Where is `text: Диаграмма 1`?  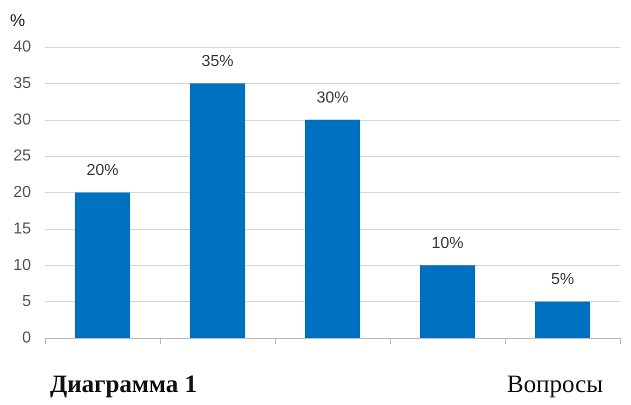
text: Диаграмма 1 is located at coordinates (123, 384).